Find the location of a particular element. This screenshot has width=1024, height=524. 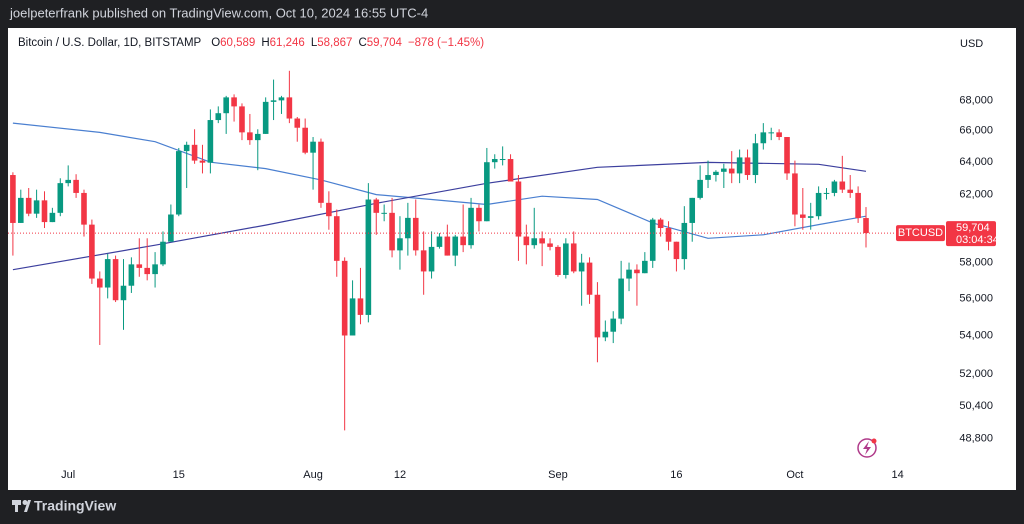

x-tick-label: 16 is located at coordinates (676, 475).